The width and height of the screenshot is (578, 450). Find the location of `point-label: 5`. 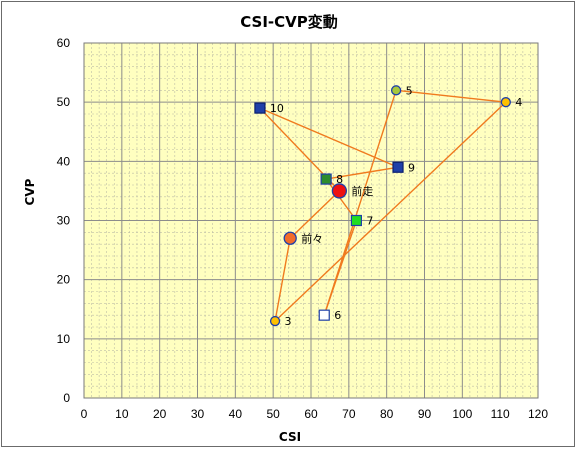

point-label: 5 is located at coordinates (409, 90).